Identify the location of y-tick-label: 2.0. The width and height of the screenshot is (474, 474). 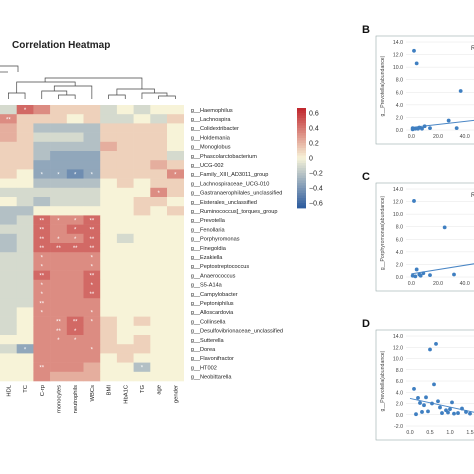
(399, 265).